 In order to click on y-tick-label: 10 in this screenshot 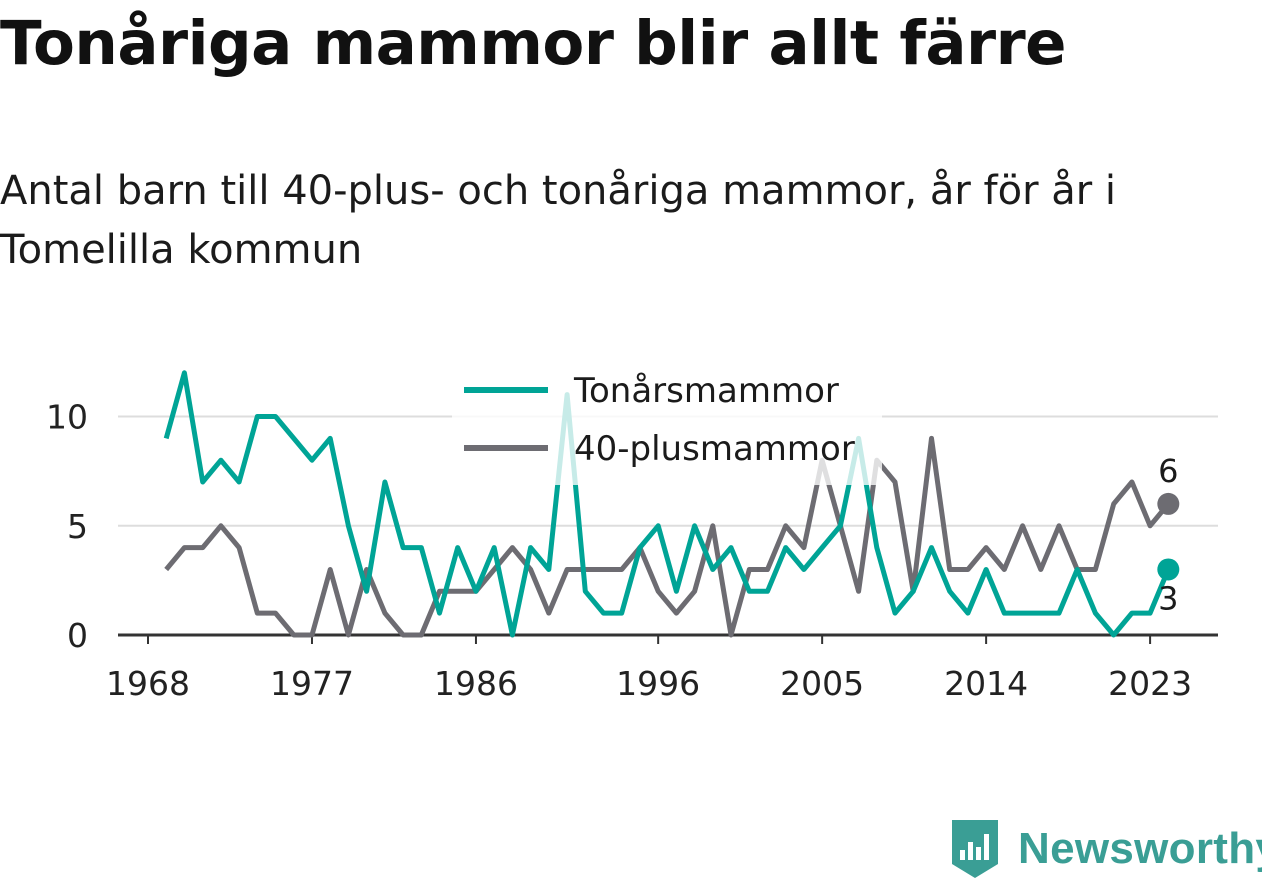, I will do `click(67, 417)`.